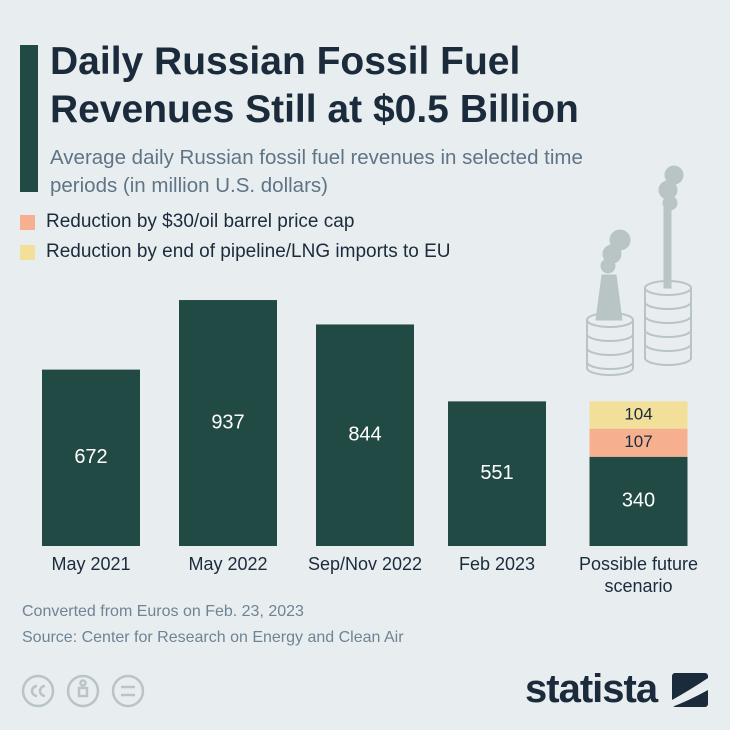 This screenshot has height=730, width=730. I want to click on footnote: Converted from Euros on Feb. 23, 2023, so click(163, 611).